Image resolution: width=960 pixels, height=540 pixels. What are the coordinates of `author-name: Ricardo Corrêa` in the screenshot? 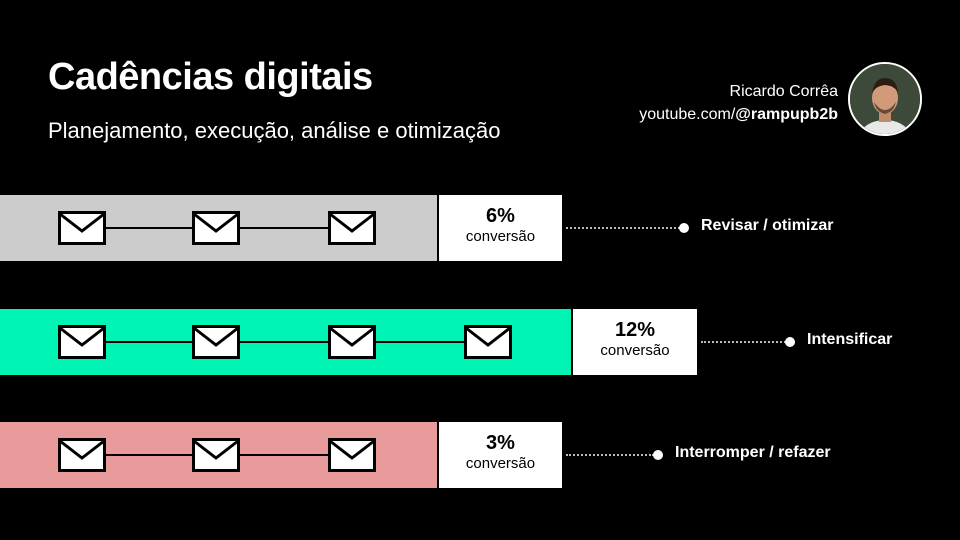 It's located at (783, 91).